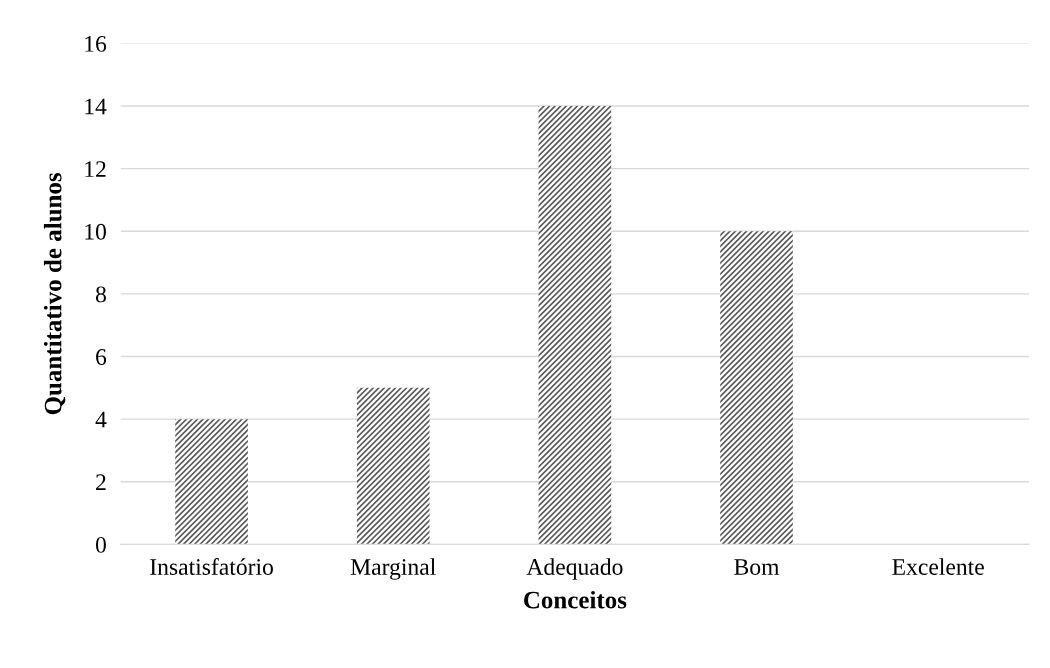  What do you see at coordinates (100, 544) in the screenshot?
I see `y-tick-label: 0` at bounding box center [100, 544].